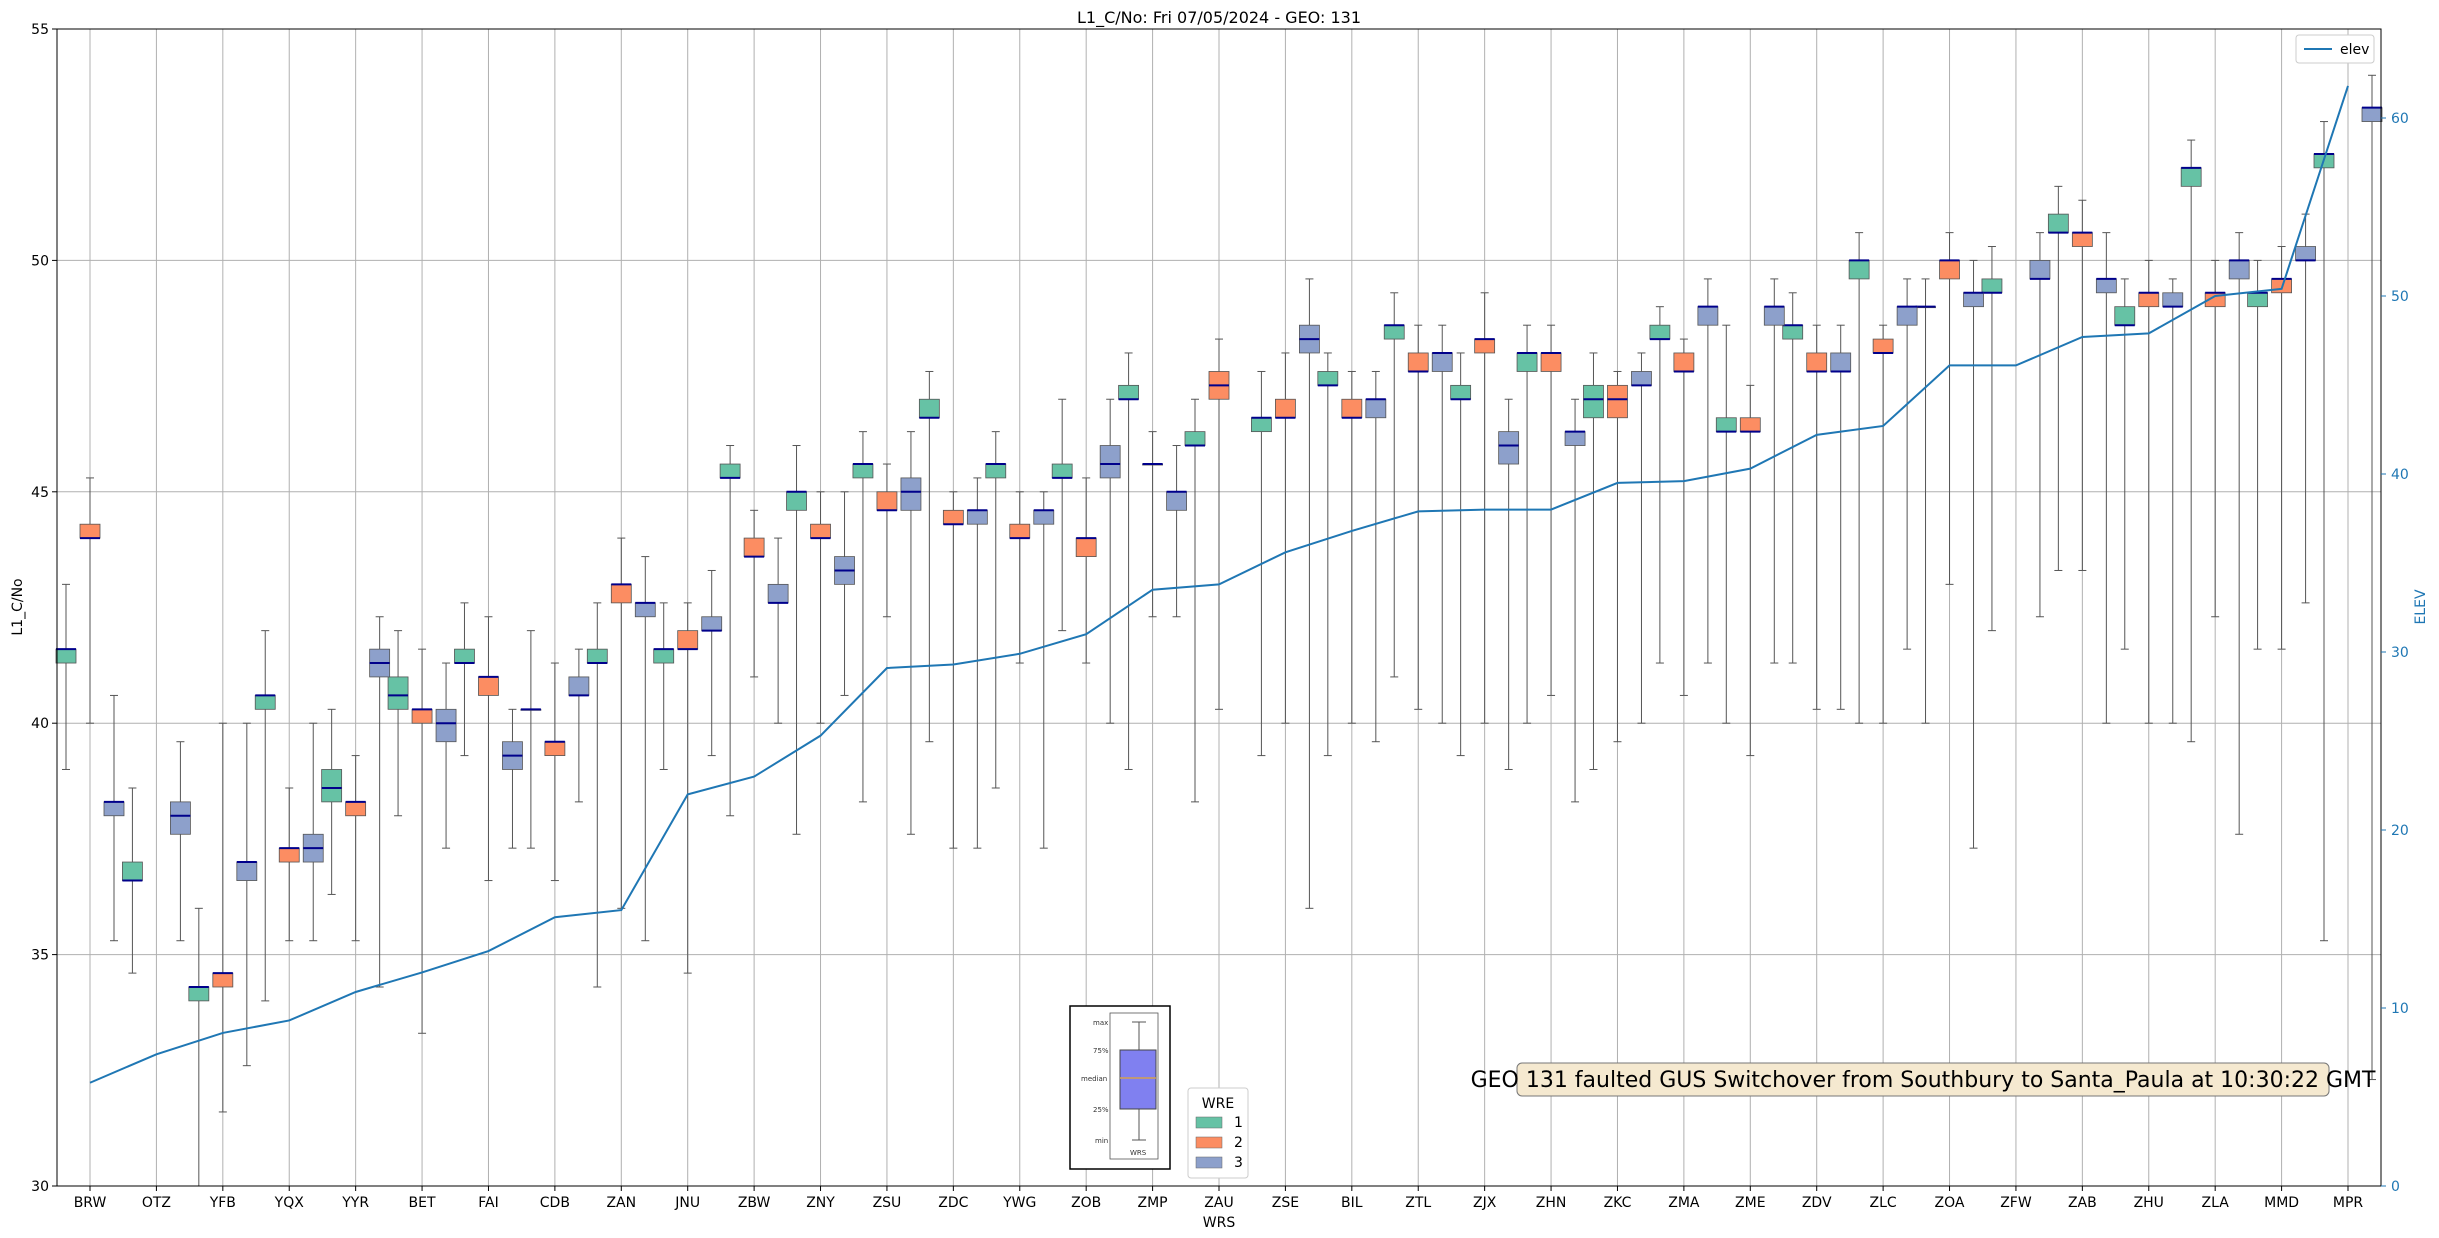  What do you see at coordinates (1238, 1143) in the screenshot?
I see `wre-legend-label-2: 2` at bounding box center [1238, 1143].